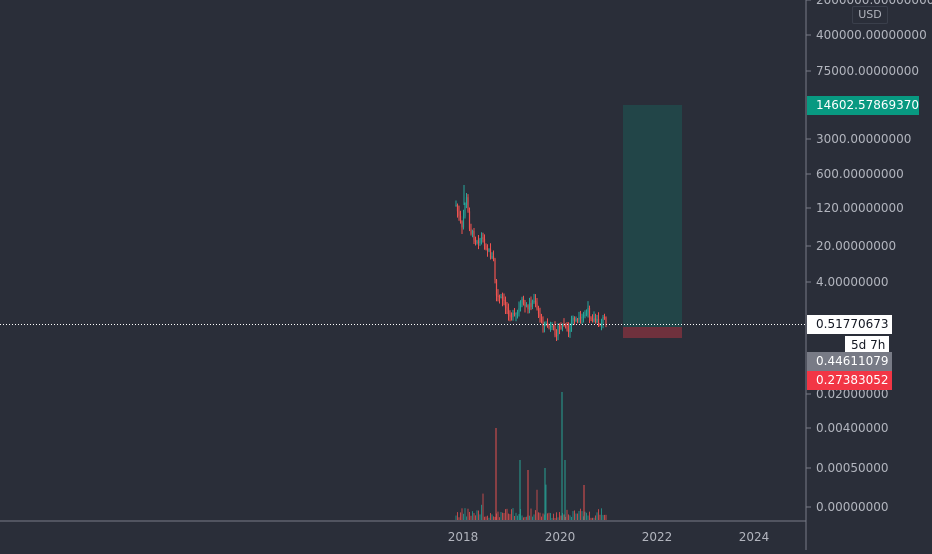 Image resolution: width=932 pixels, height=554 pixels. I want to click on price-tick-label: 2000000.00000000, so click(874, 3).